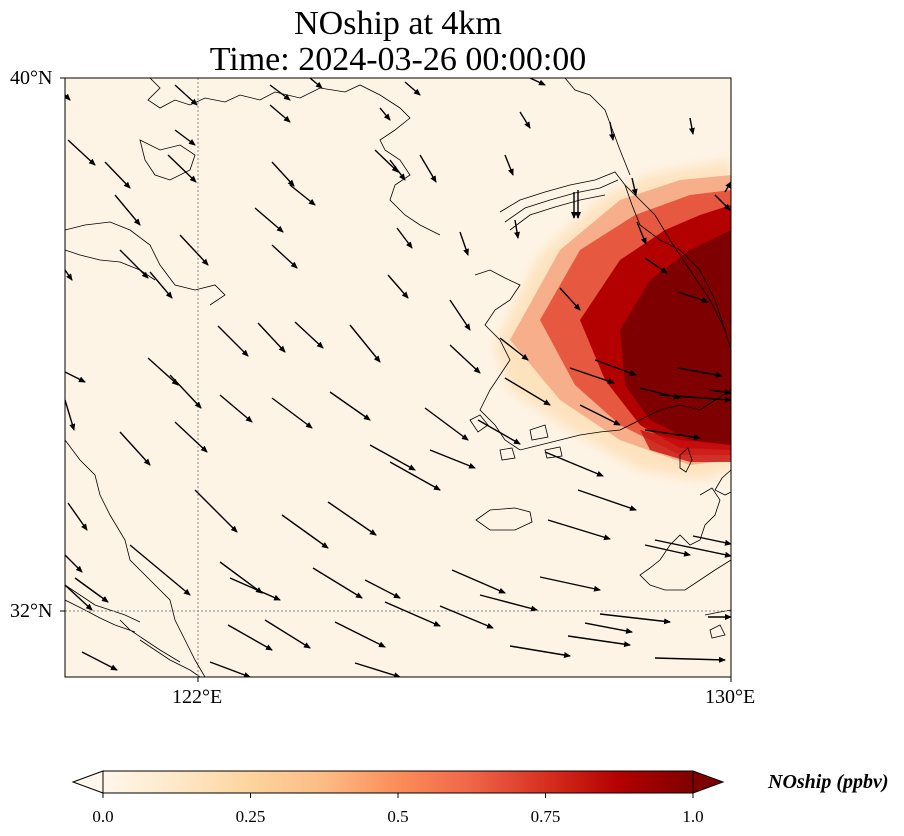  I want to click on map-title-line1: NOship at 4km, so click(398, 23).